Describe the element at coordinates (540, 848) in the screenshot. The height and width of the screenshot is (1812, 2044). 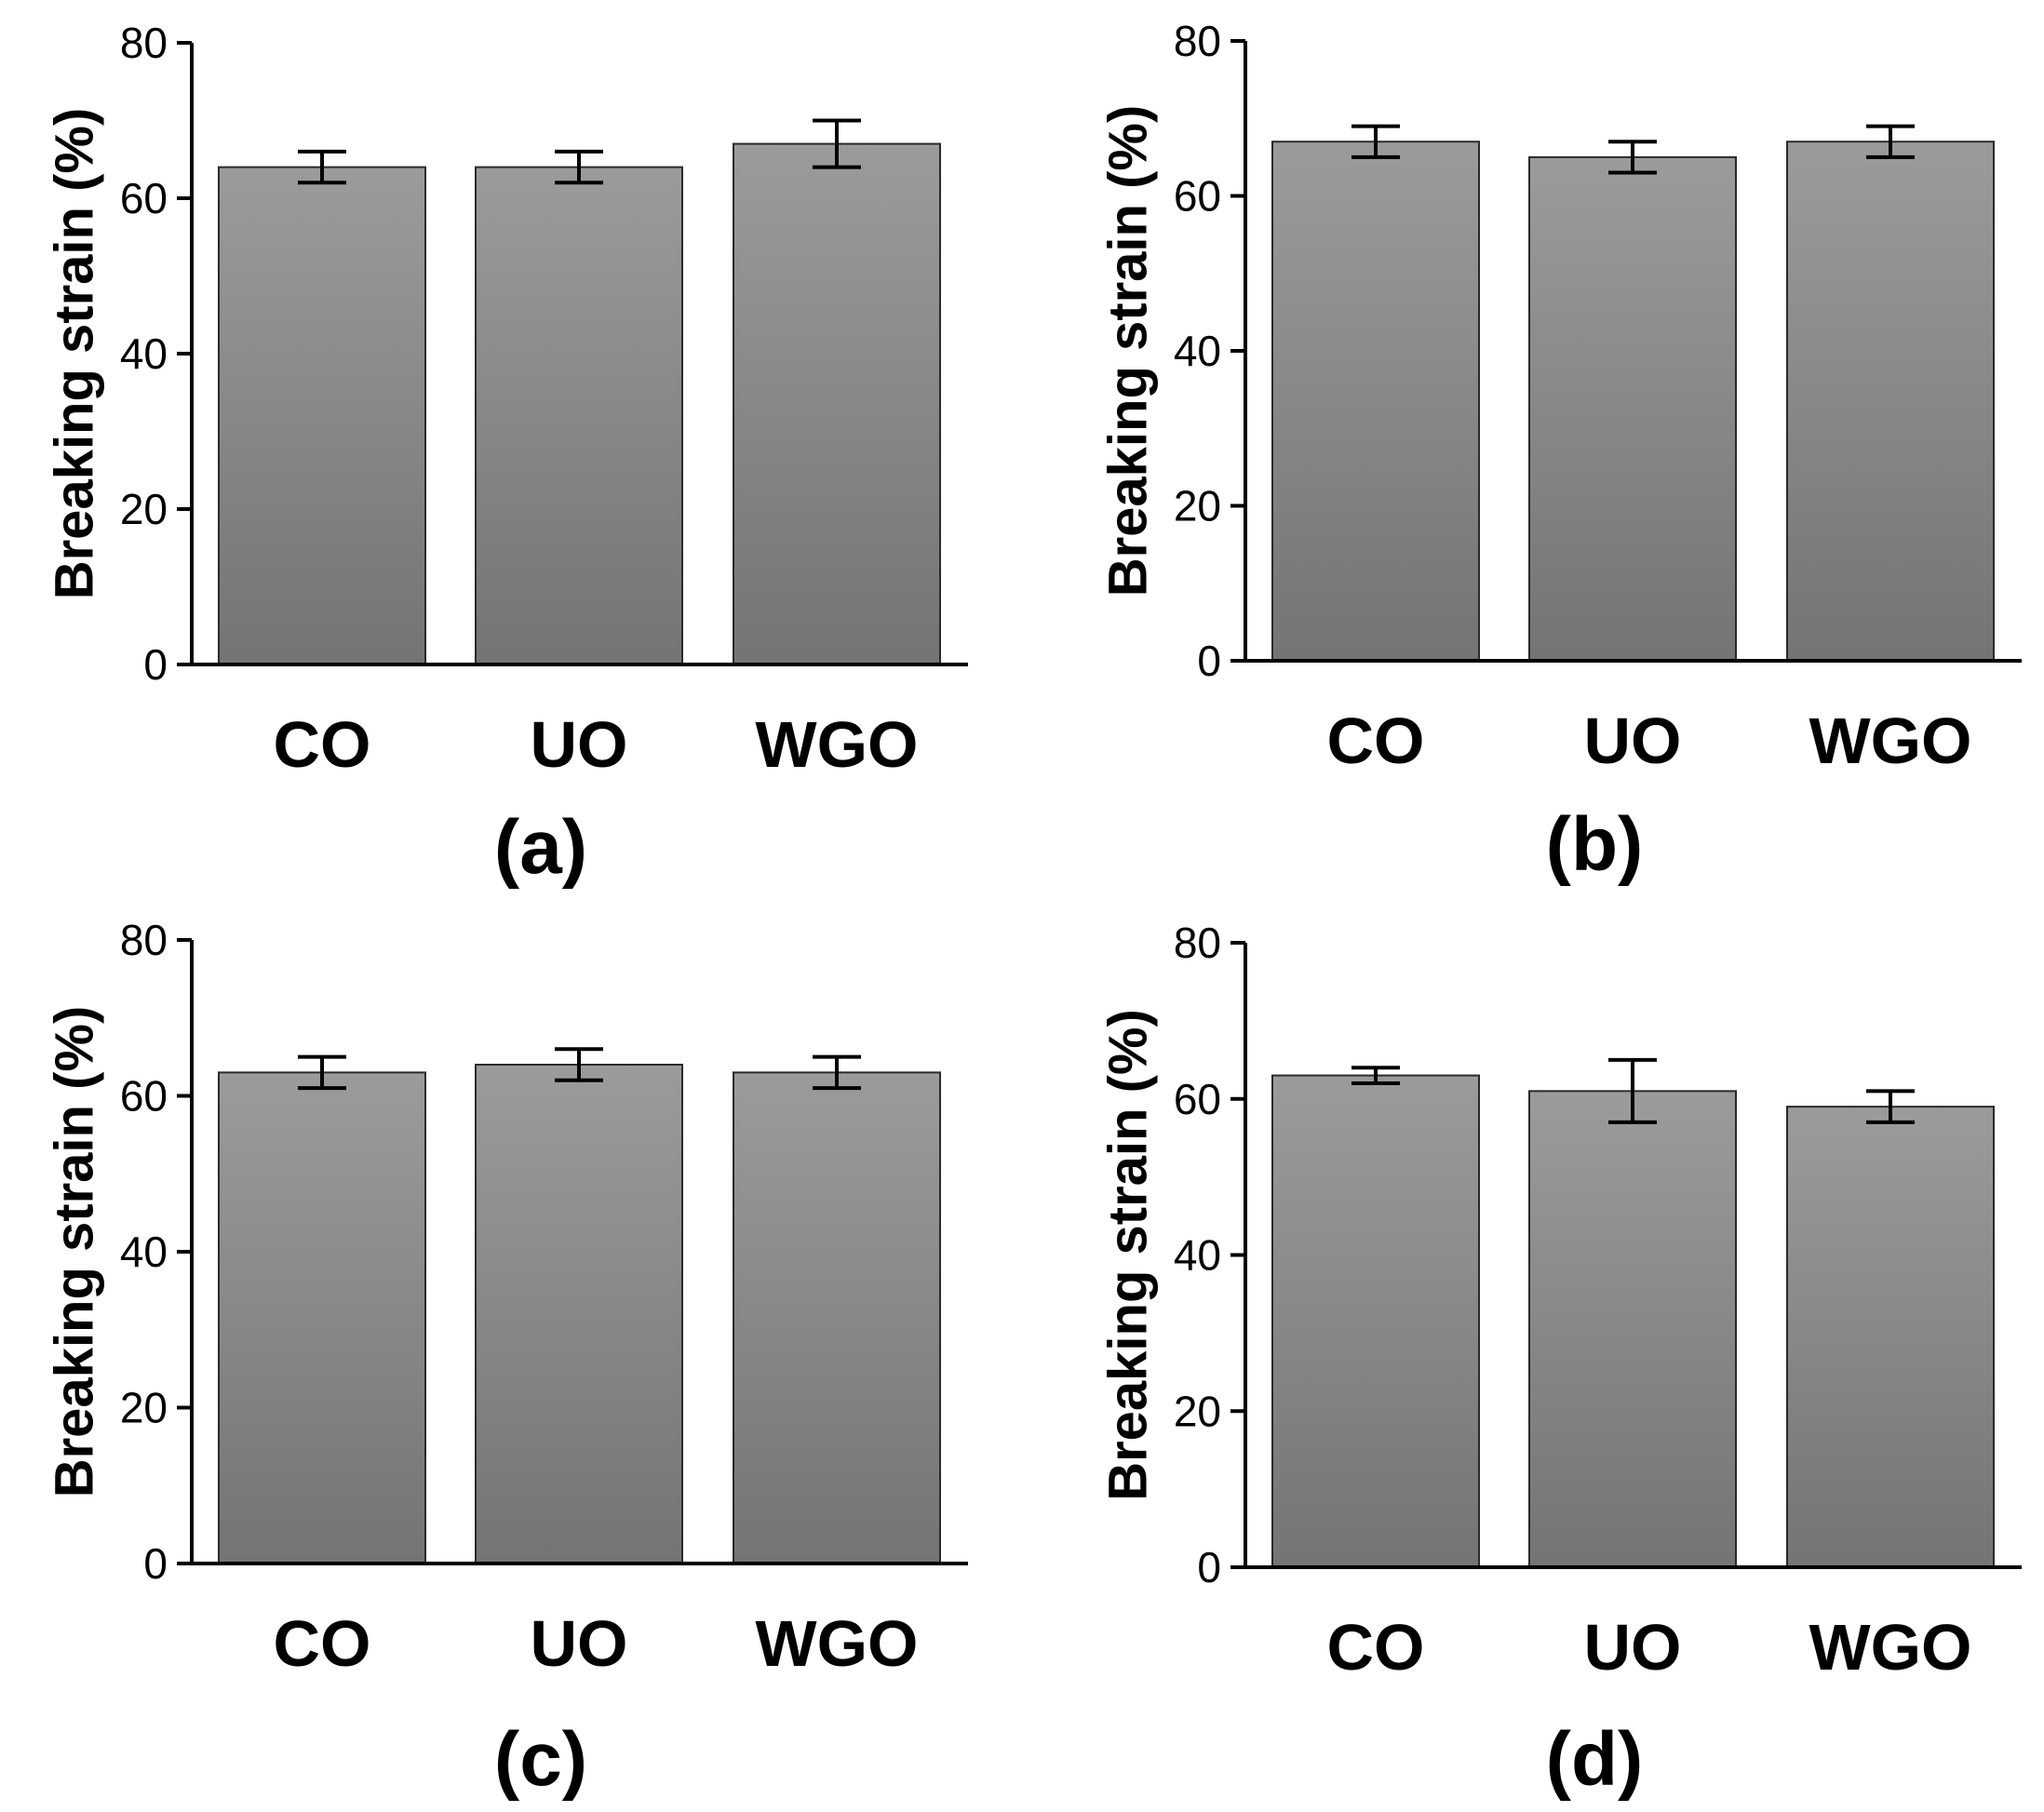
I see `panel-label-a: (a)` at that location.